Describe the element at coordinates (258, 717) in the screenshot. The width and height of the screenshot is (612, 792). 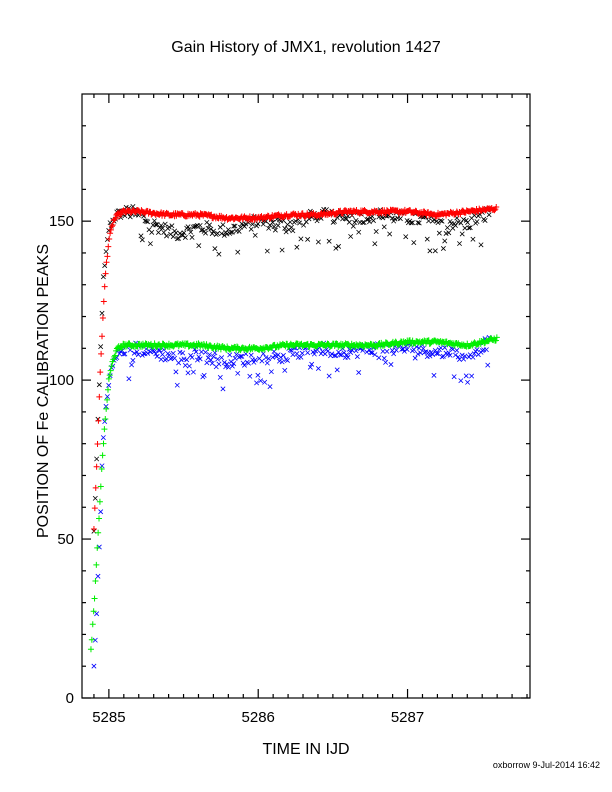
I see `x-tick-label: 5286` at that location.